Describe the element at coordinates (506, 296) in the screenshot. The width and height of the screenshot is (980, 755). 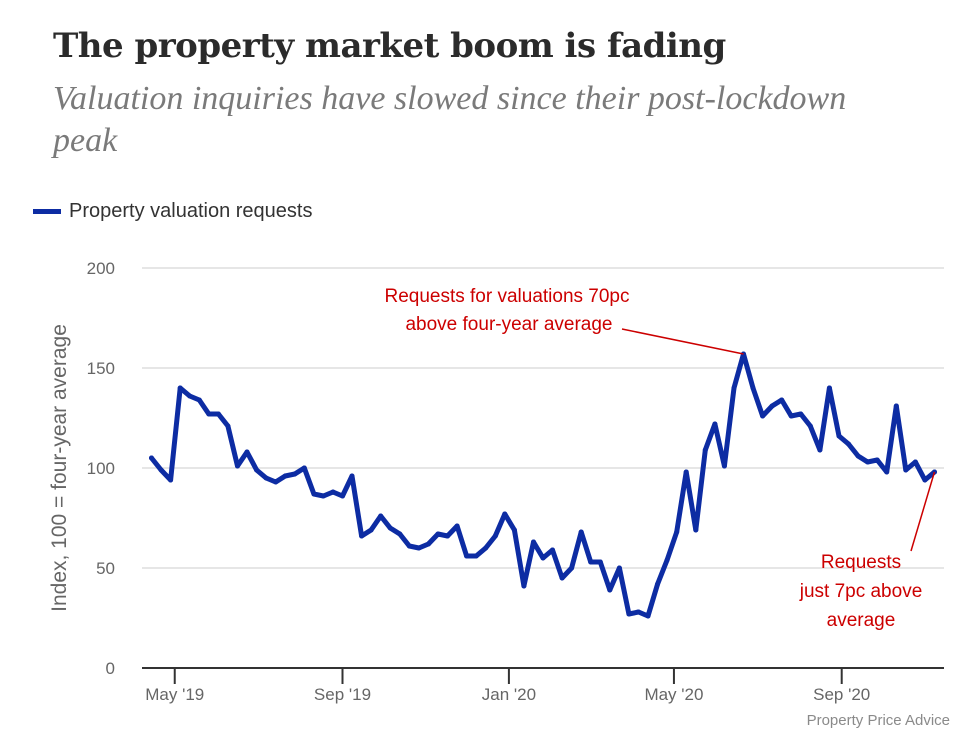
I see `annotation-peak-line: Requests for valuations 70pc` at that location.